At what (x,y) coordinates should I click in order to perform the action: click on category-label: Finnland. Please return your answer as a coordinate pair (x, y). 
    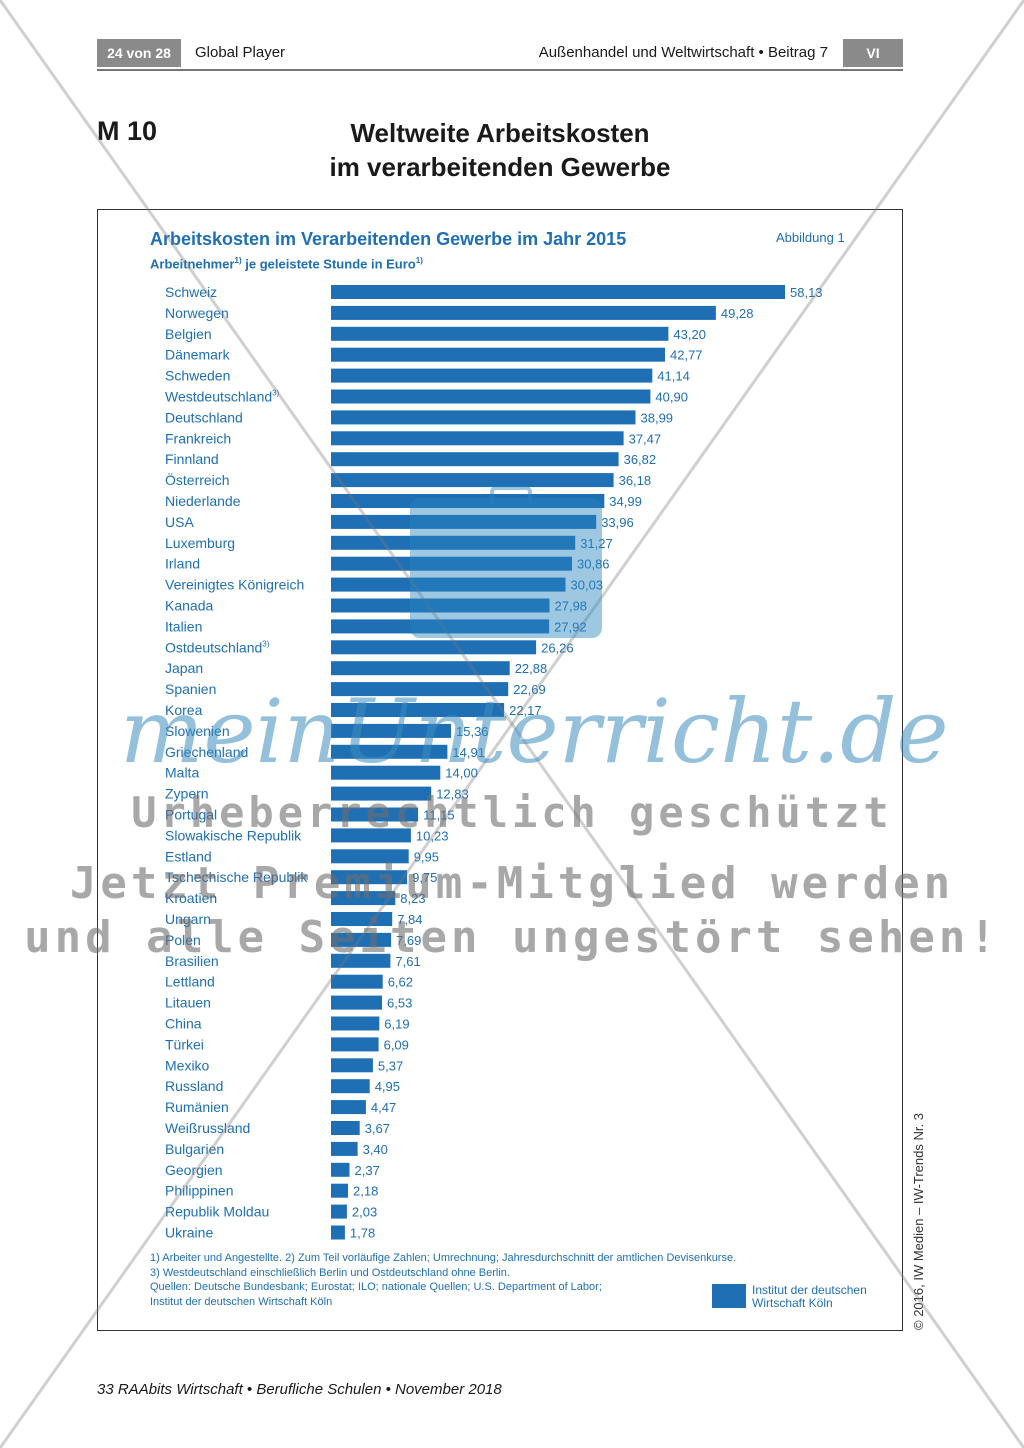
    Looking at the image, I should click on (192, 459).